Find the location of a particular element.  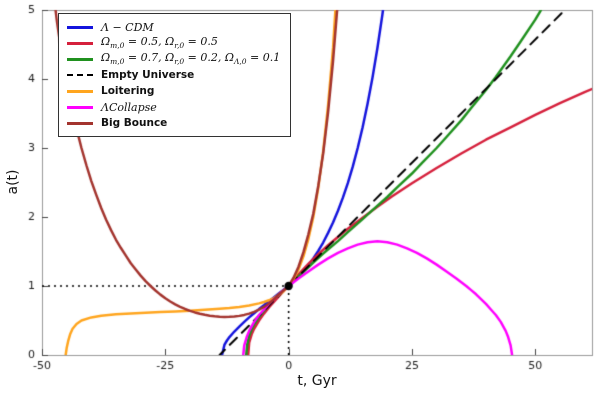

legend-item: ΛCollapse is located at coordinates (173, 107).